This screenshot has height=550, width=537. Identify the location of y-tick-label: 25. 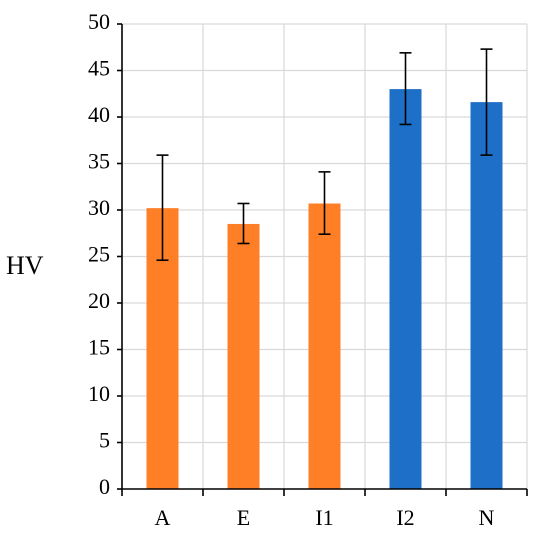
(99, 254).